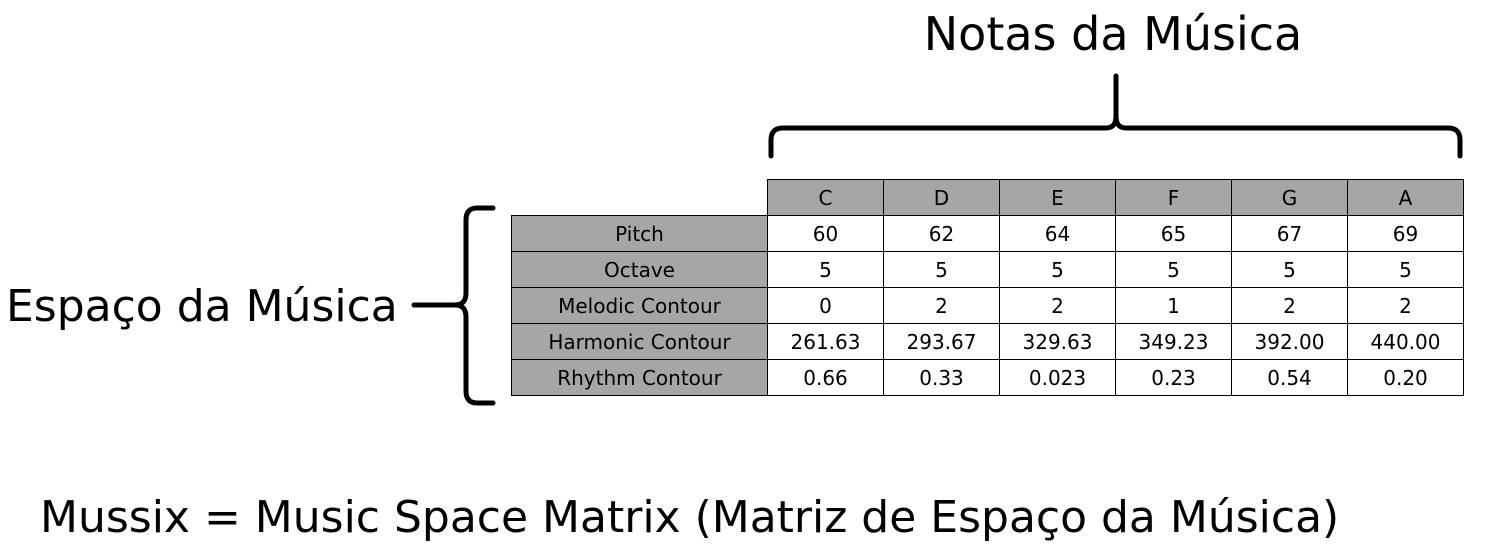 This screenshot has height=559, width=1488. Describe the element at coordinates (639, 341) in the screenshot. I see `row-header: Harmonic Contour` at that location.